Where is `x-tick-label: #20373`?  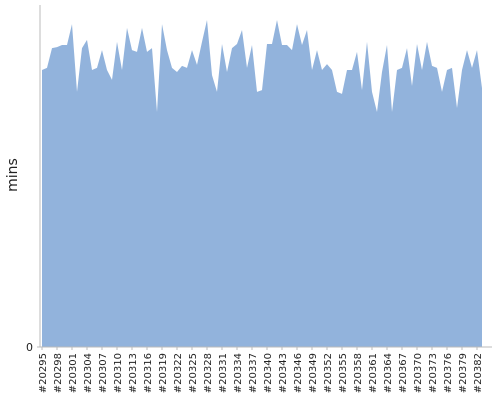 x-tick-label: #20373 is located at coordinates (433, 373).